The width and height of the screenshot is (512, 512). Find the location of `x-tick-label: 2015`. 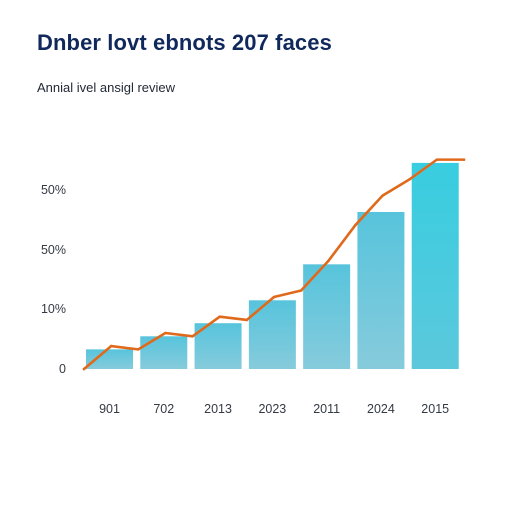

x-tick-label: 2015 is located at coordinates (435, 409).